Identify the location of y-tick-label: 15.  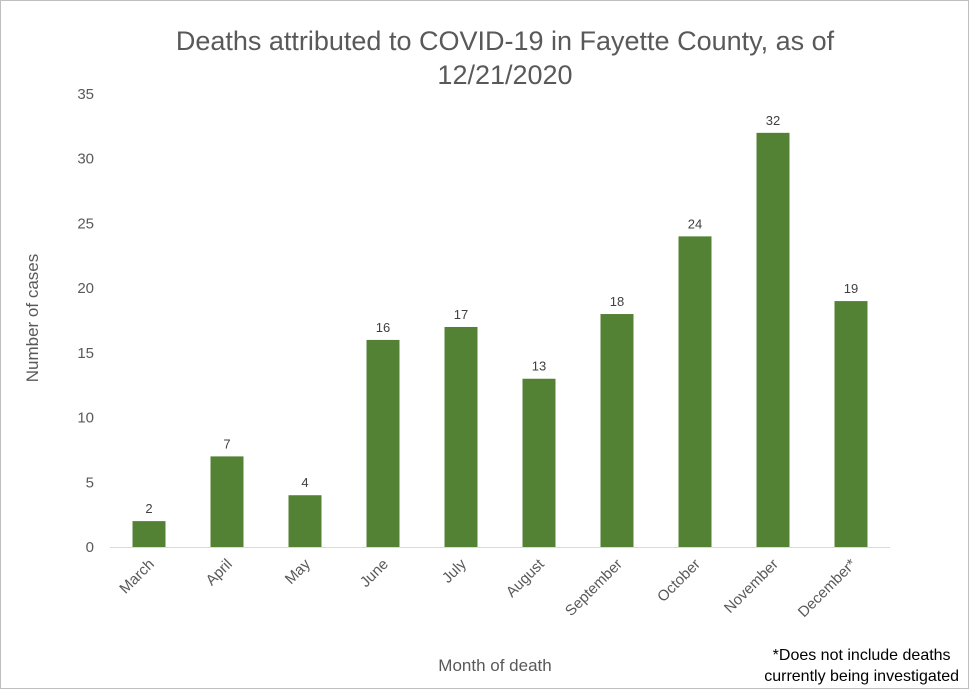
(85, 353).